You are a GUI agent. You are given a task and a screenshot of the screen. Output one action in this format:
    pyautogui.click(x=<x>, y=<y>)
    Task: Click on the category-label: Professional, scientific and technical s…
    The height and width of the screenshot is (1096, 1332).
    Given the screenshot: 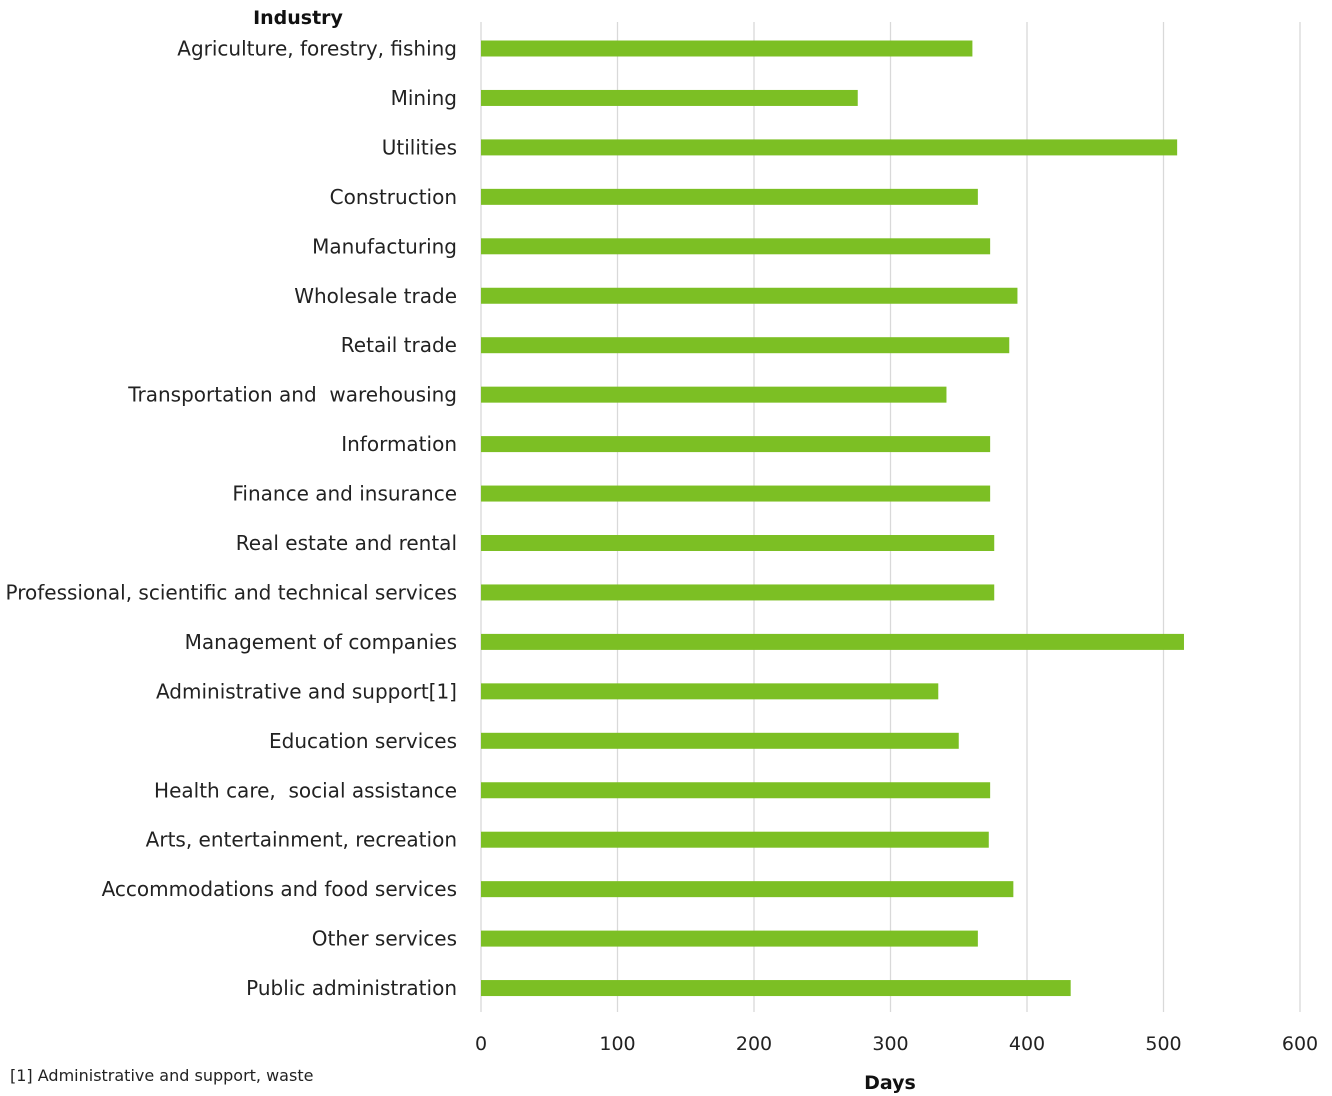 What is the action you would take?
    pyautogui.click(x=231, y=592)
    